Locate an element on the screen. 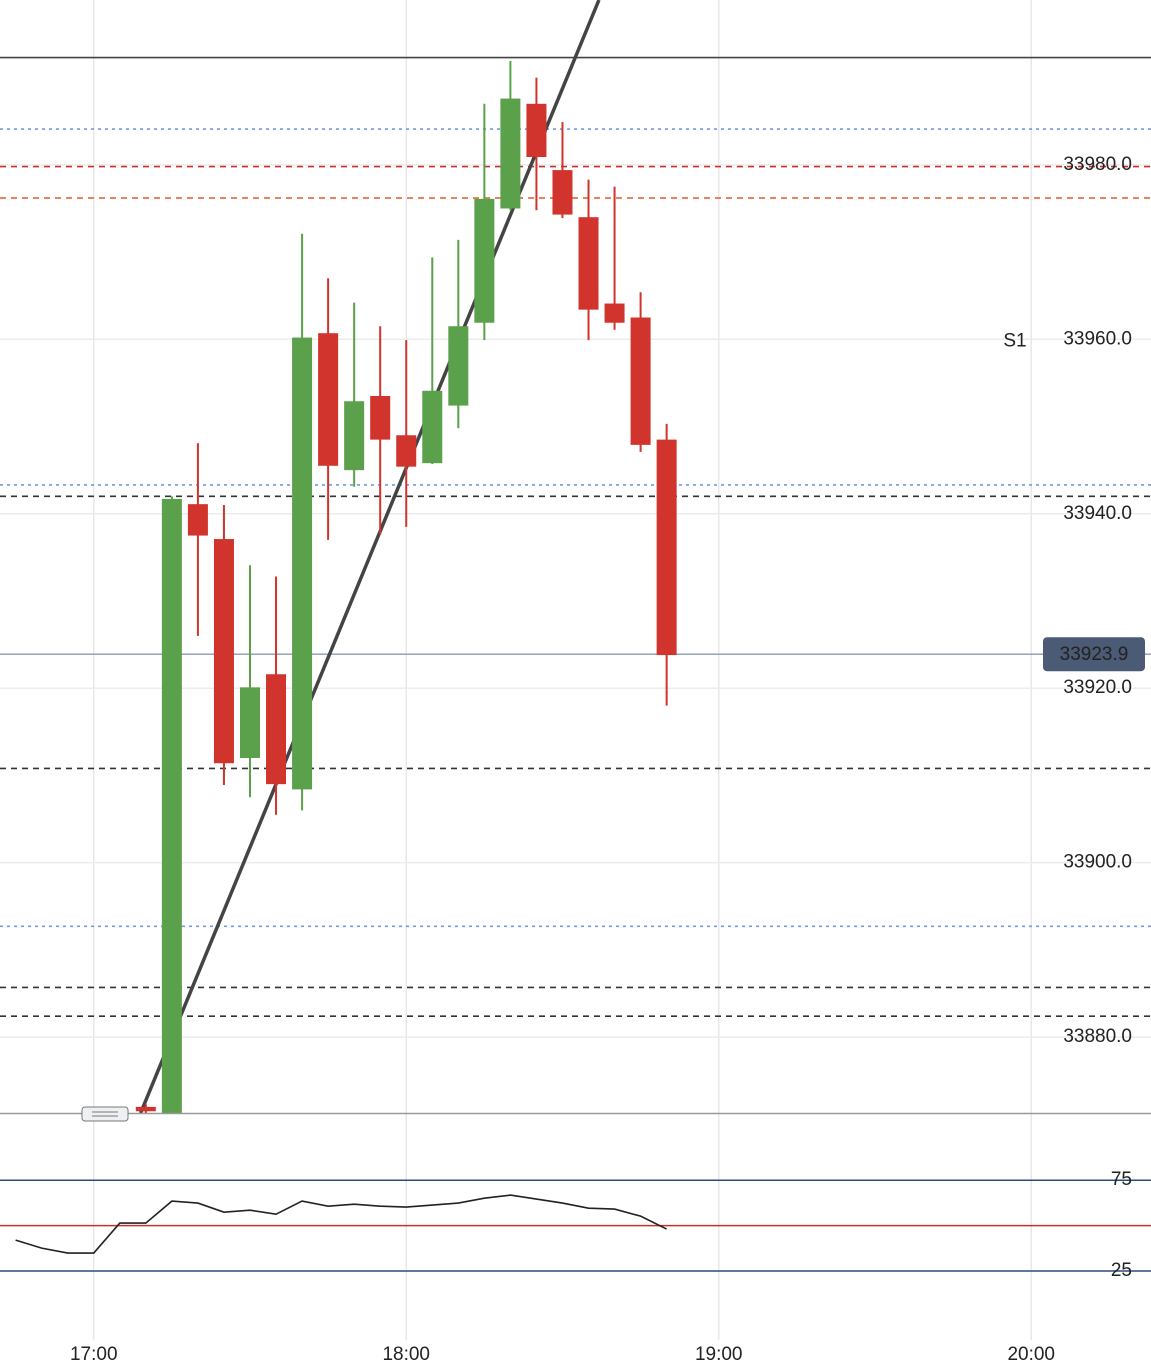 The image size is (1151, 1372). x-tick-label: 19:00 is located at coordinates (719, 1354).